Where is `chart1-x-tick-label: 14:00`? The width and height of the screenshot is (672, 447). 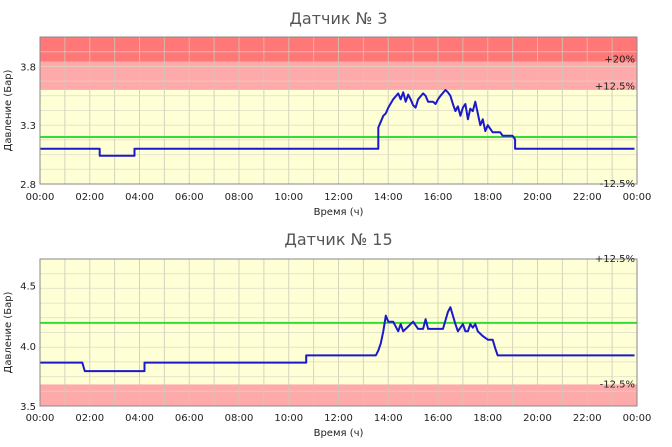 chart1-x-tick-label: 14:00 is located at coordinates (388, 197).